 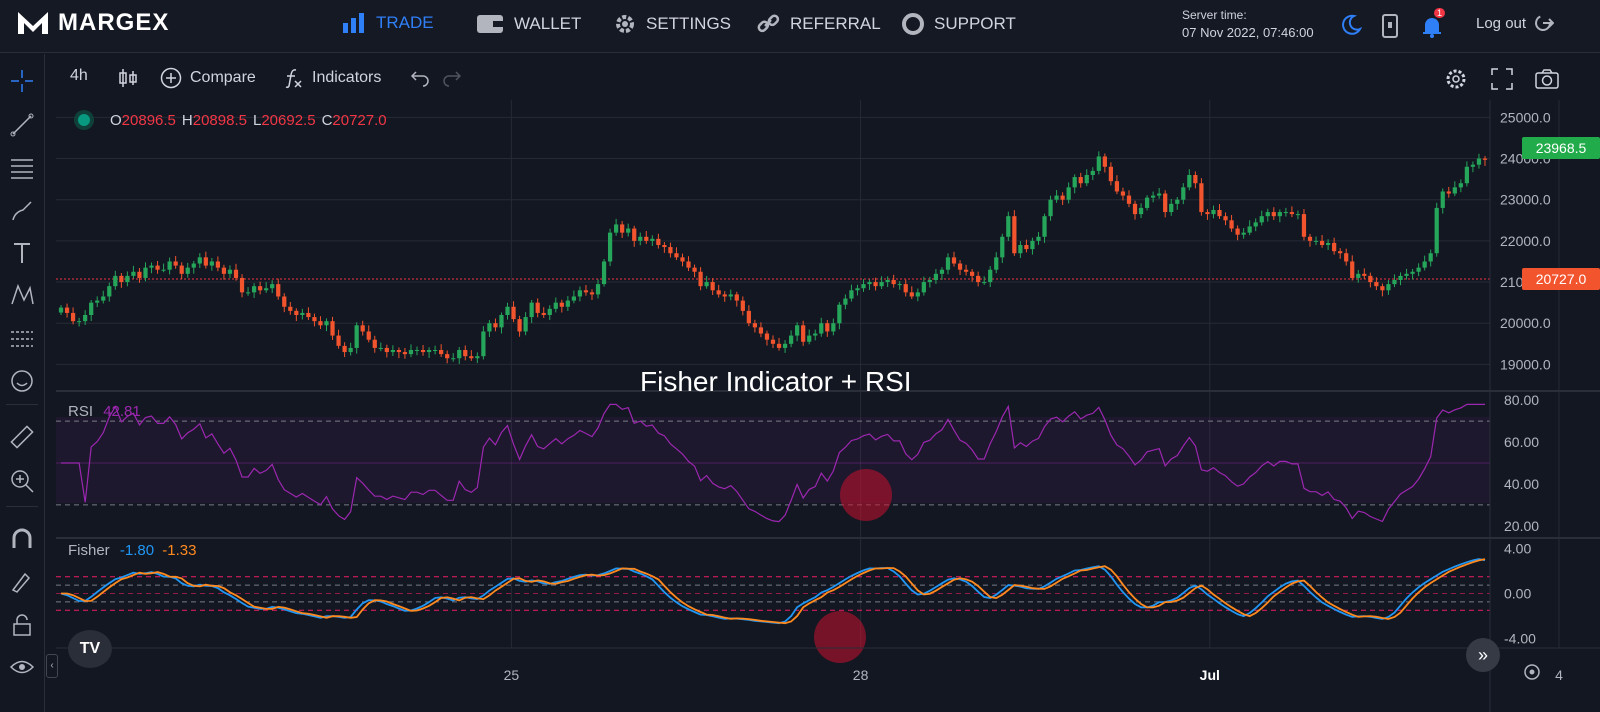 I want to click on nav-support: SUPPORT, so click(x=959, y=24).